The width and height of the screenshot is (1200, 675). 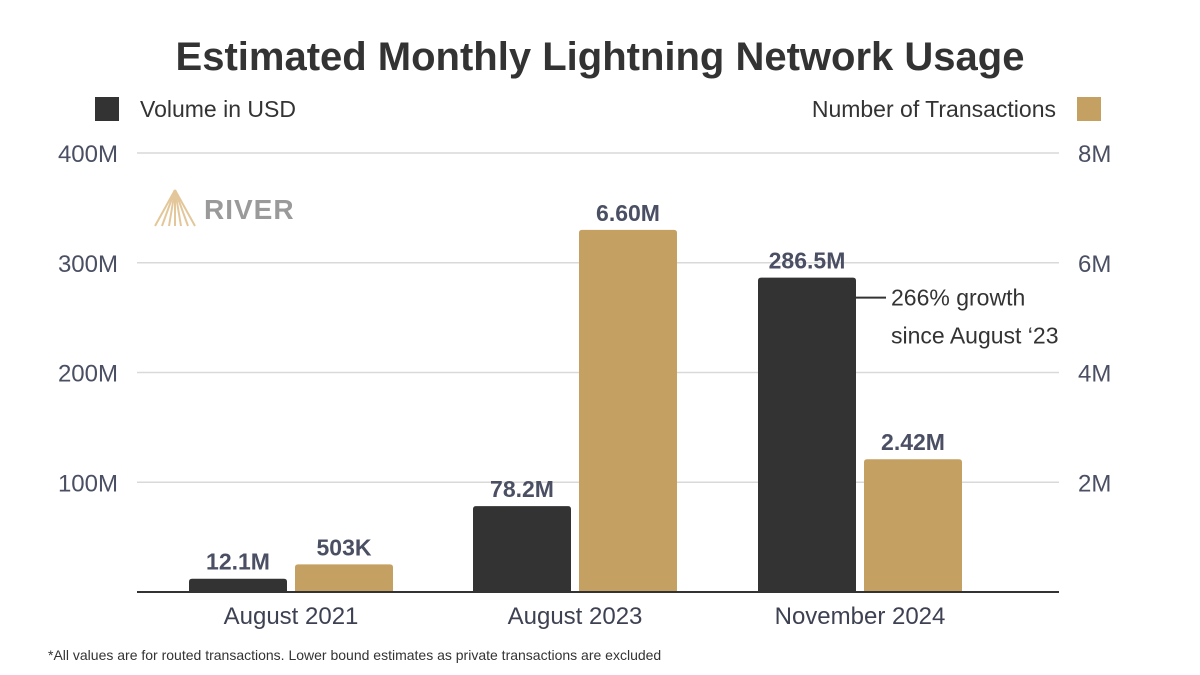 What do you see at coordinates (958, 298) in the screenshot?
I see `annotation-line-1: 266% growth` at bounding box center [958, 298].